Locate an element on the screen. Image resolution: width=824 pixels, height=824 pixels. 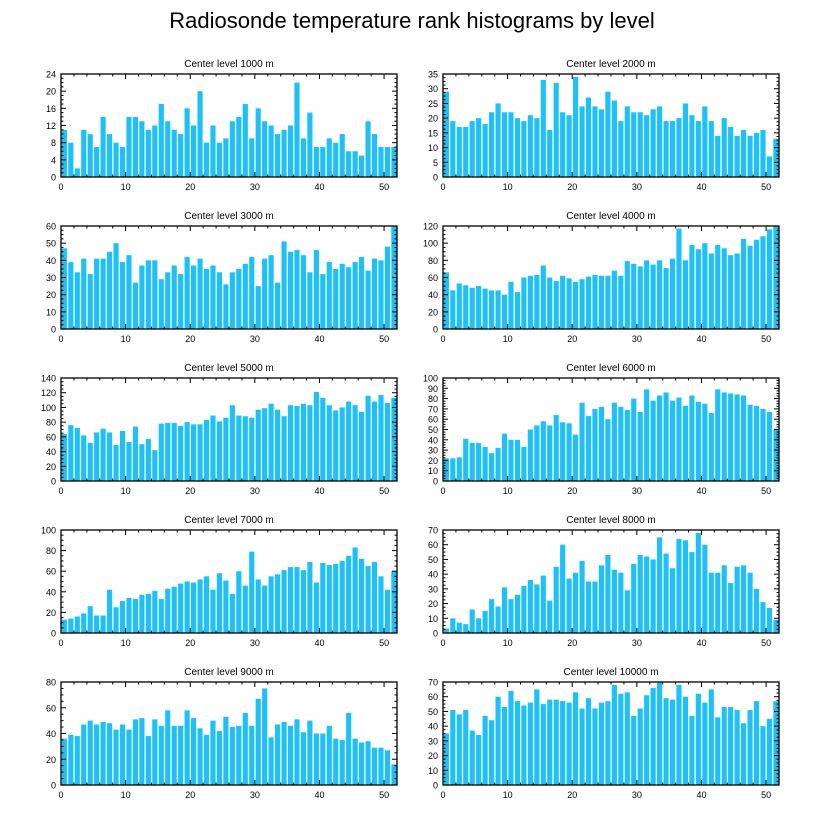
y-tick-label: 100 is located at coordinates (48, 408).